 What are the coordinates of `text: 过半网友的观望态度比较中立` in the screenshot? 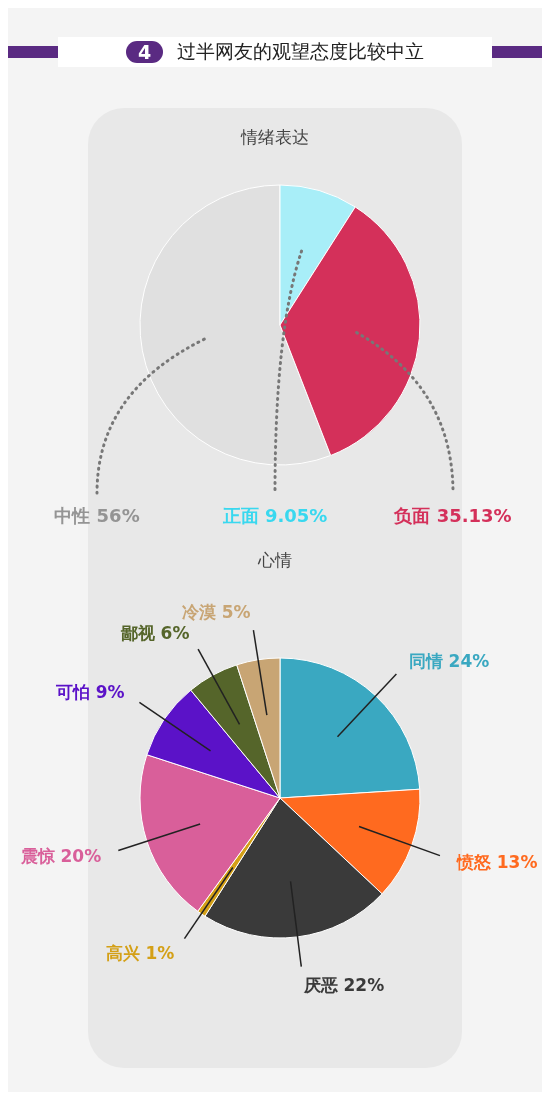 It's located at (301, 51).